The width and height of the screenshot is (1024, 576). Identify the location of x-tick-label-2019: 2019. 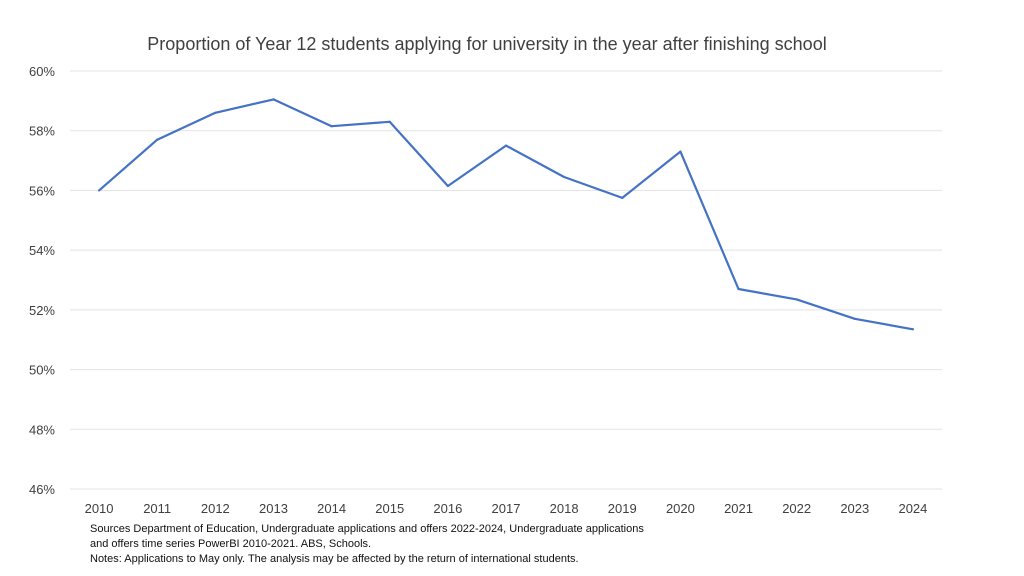
(622, 508).